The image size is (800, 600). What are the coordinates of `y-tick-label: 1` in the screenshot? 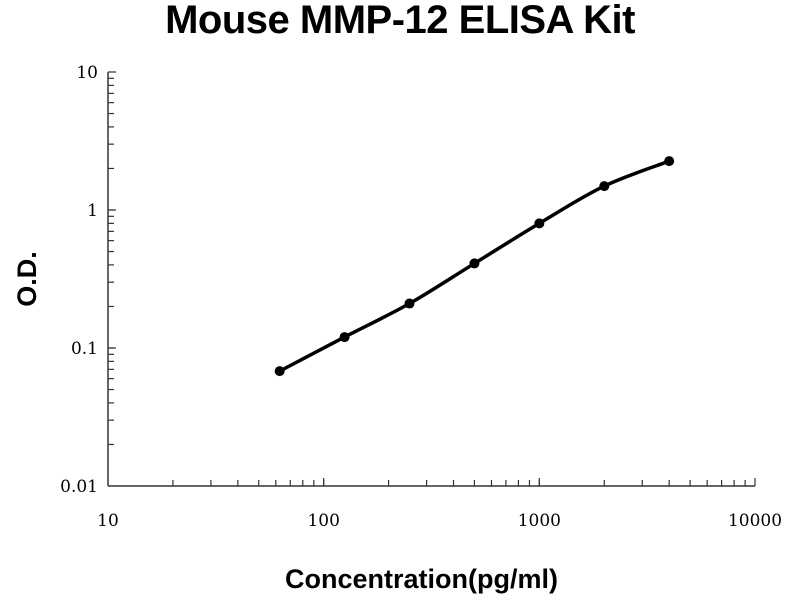 It's located at (92, 211).